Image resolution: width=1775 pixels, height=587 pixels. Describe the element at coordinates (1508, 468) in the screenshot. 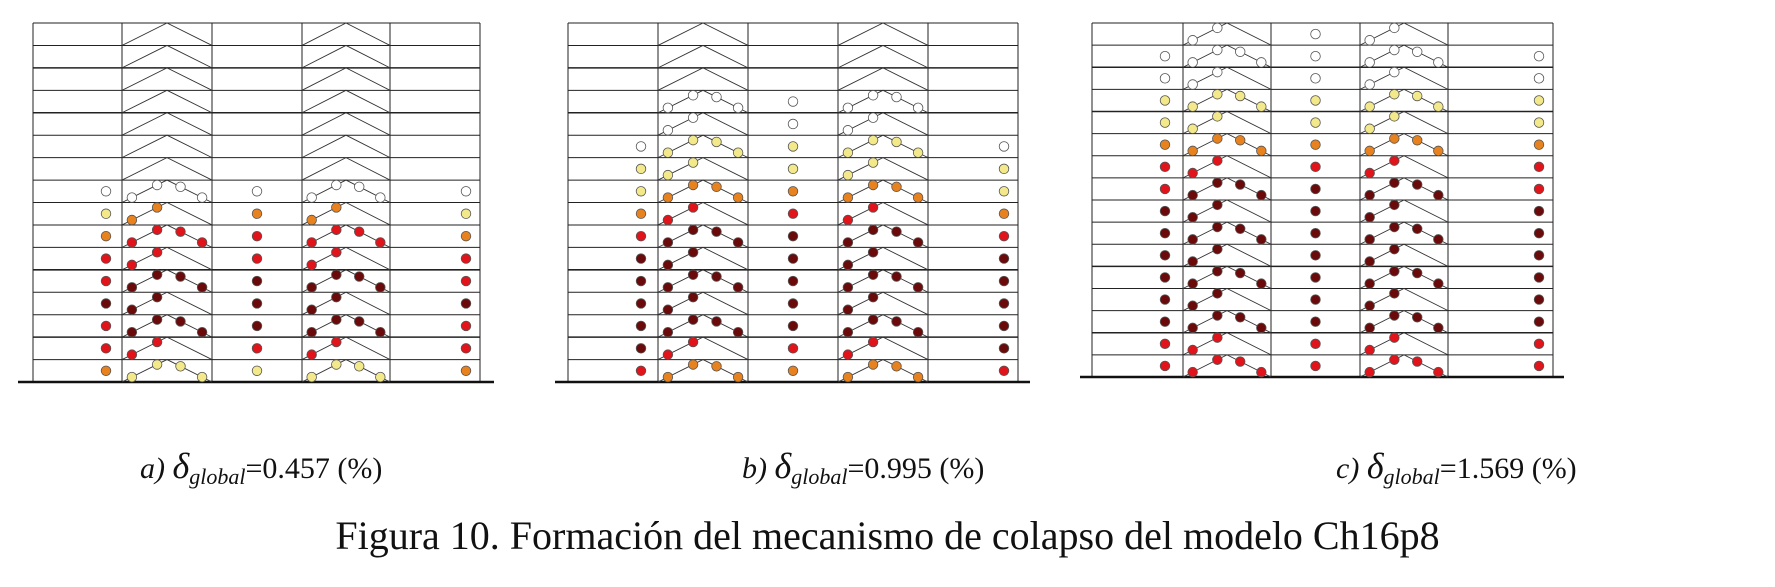

I see `panel-c-delta-value: =1.569 (%)` at that location.